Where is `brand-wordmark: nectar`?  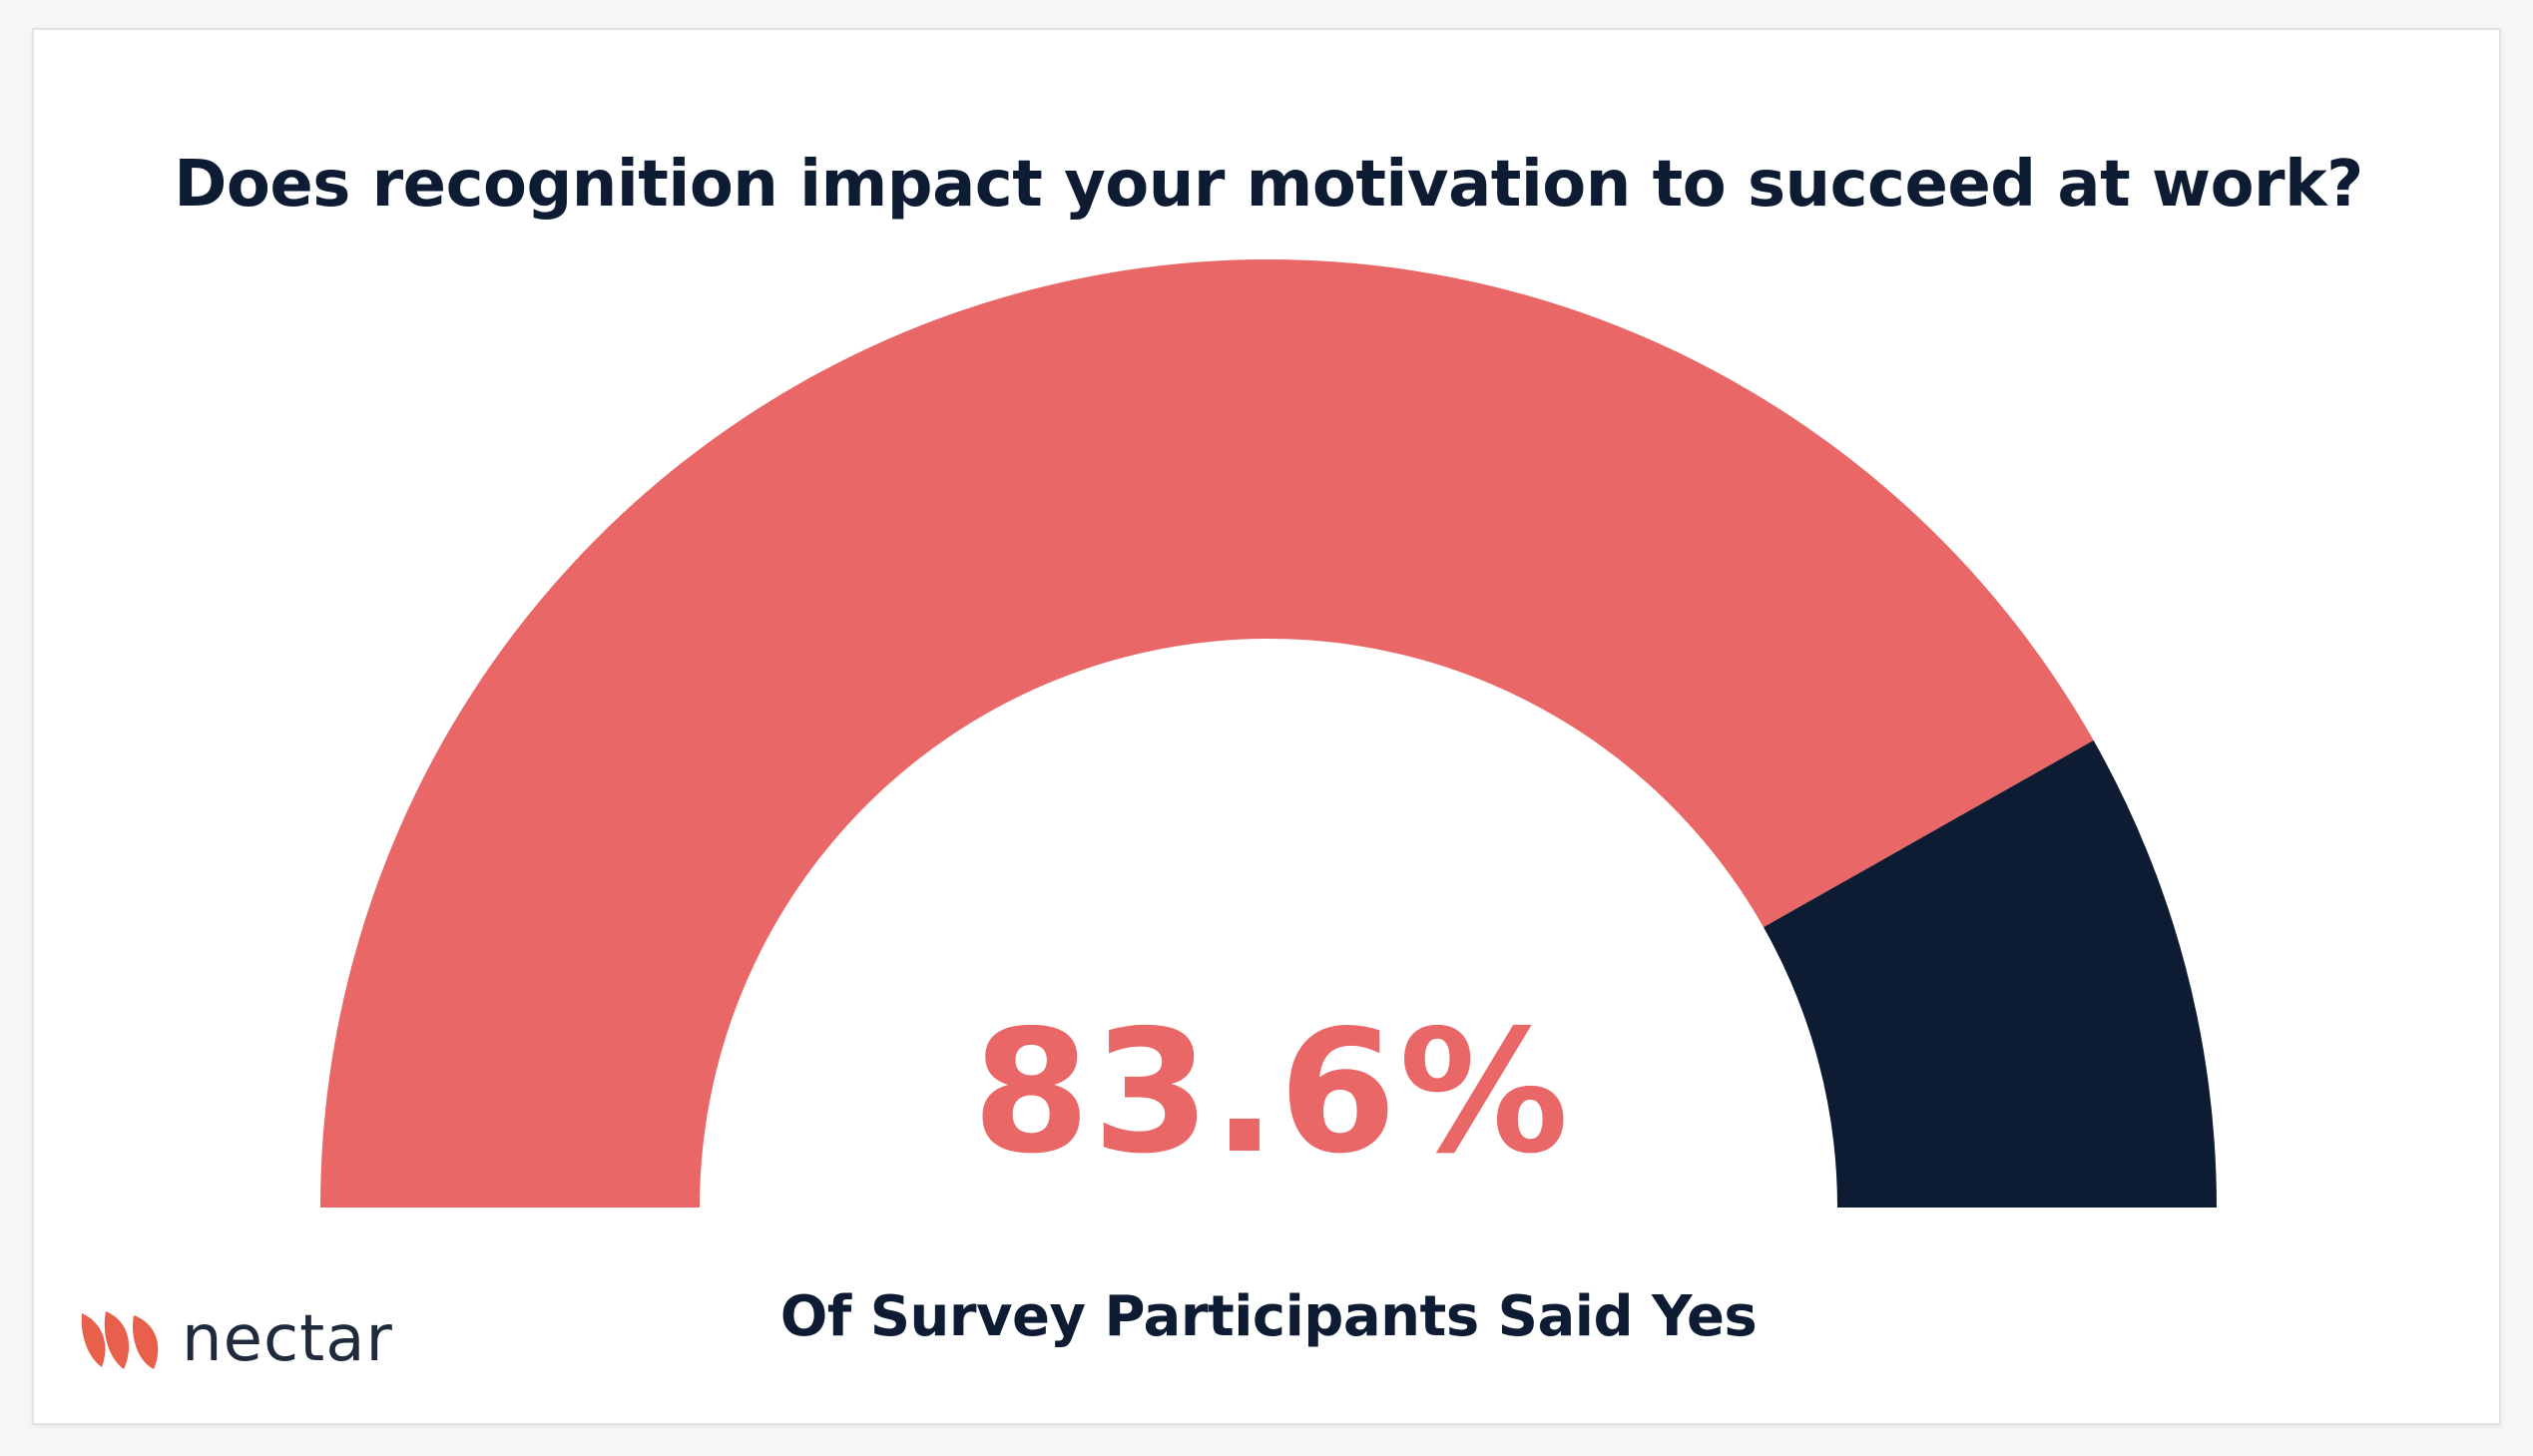 brand-wordmark: nectar is located at coordinates (288, 1339).